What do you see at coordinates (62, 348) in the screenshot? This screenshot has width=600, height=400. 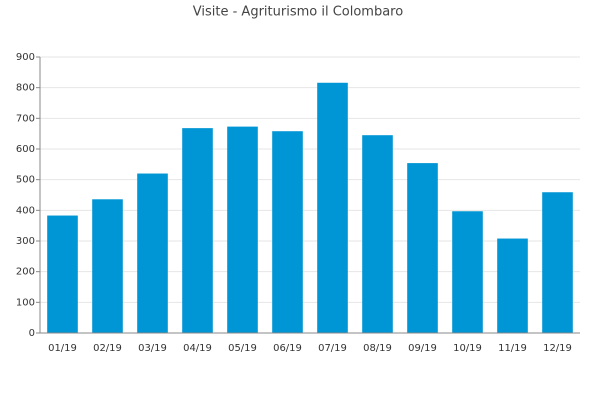 I see `x-tick-label: 01/19` at bounding box center [62, 348].